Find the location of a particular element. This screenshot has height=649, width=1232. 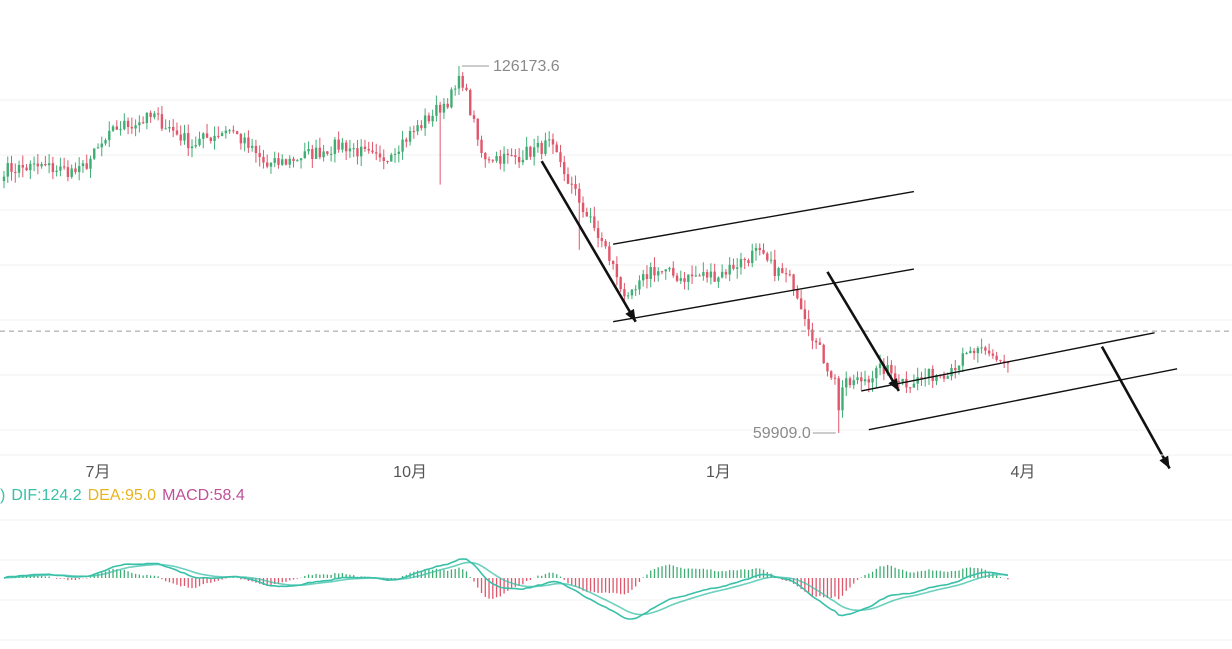

x-tick-label: 10月 is located at coordinates (410, 472).